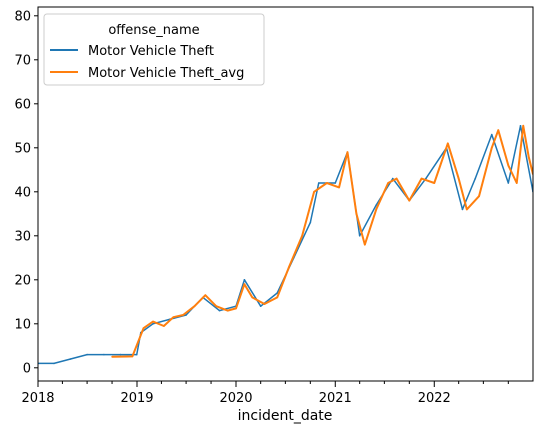 The height and width of the screenshot is (433, 543). What do you see at coordinates (22, 324) in the screenshot?
I see `y-tick-label: 10` at bounding box center [22, 324].